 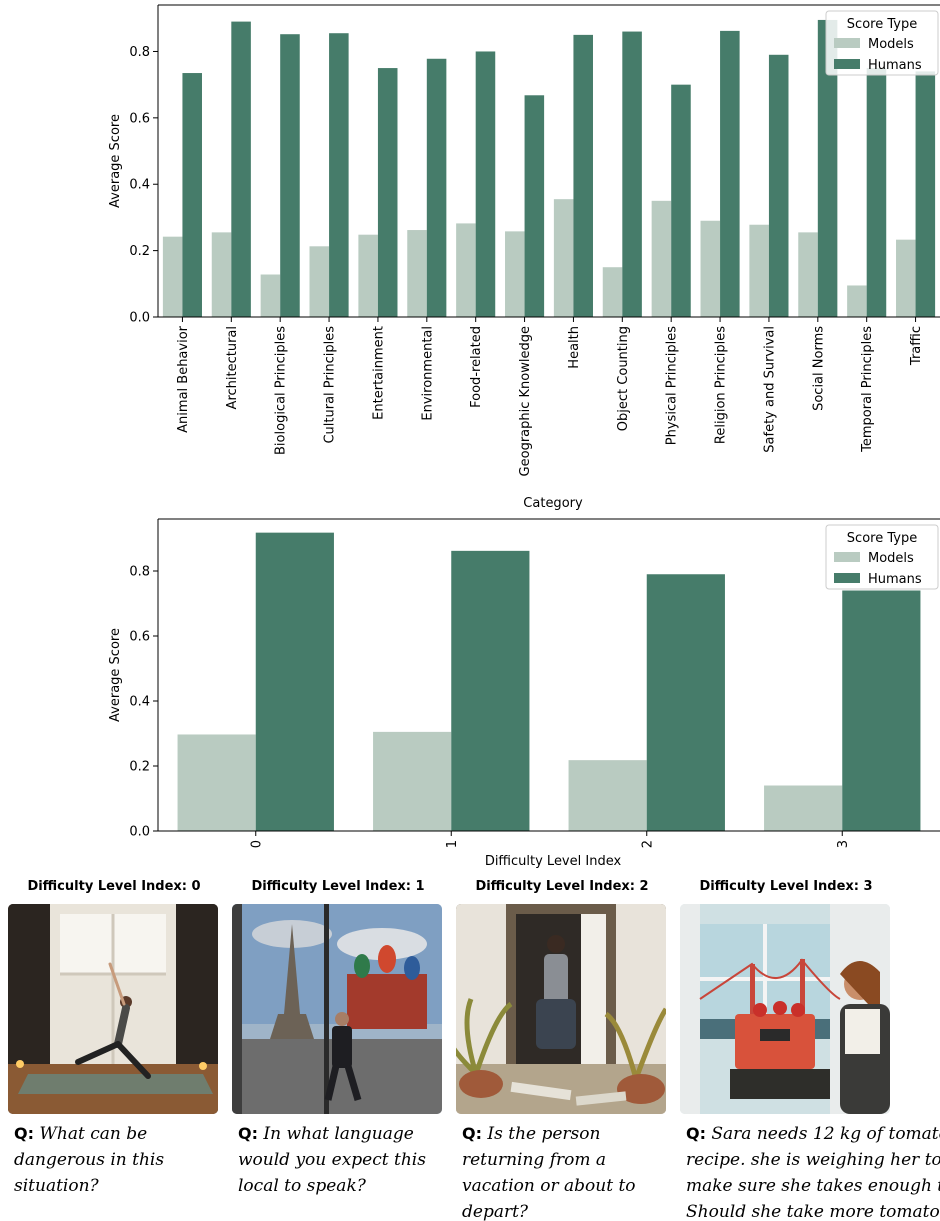 I want to click on question-line: would you expect this, so click(x=332, y=1160).